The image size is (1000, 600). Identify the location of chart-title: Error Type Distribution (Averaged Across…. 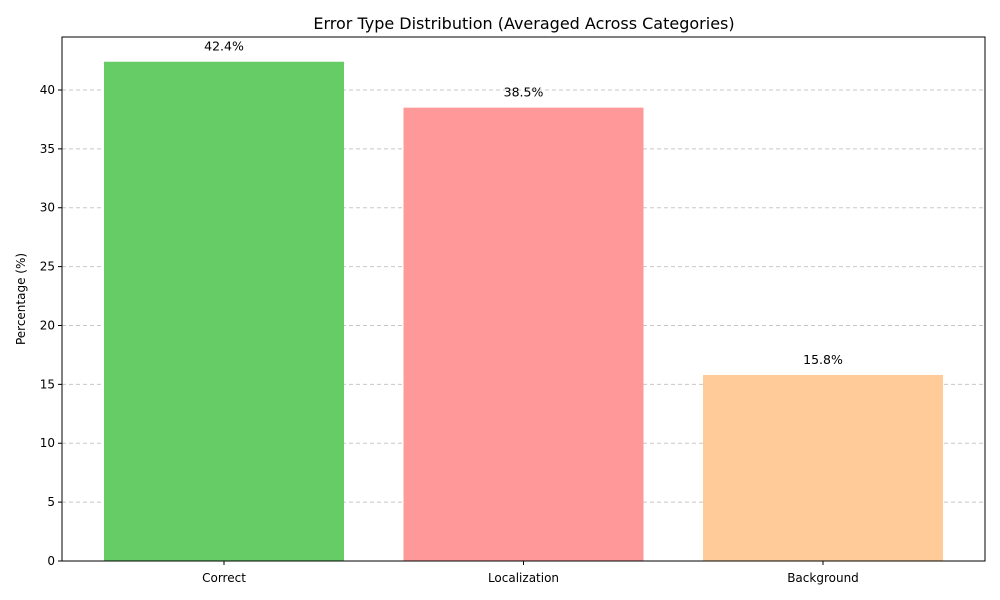
(523, 23).